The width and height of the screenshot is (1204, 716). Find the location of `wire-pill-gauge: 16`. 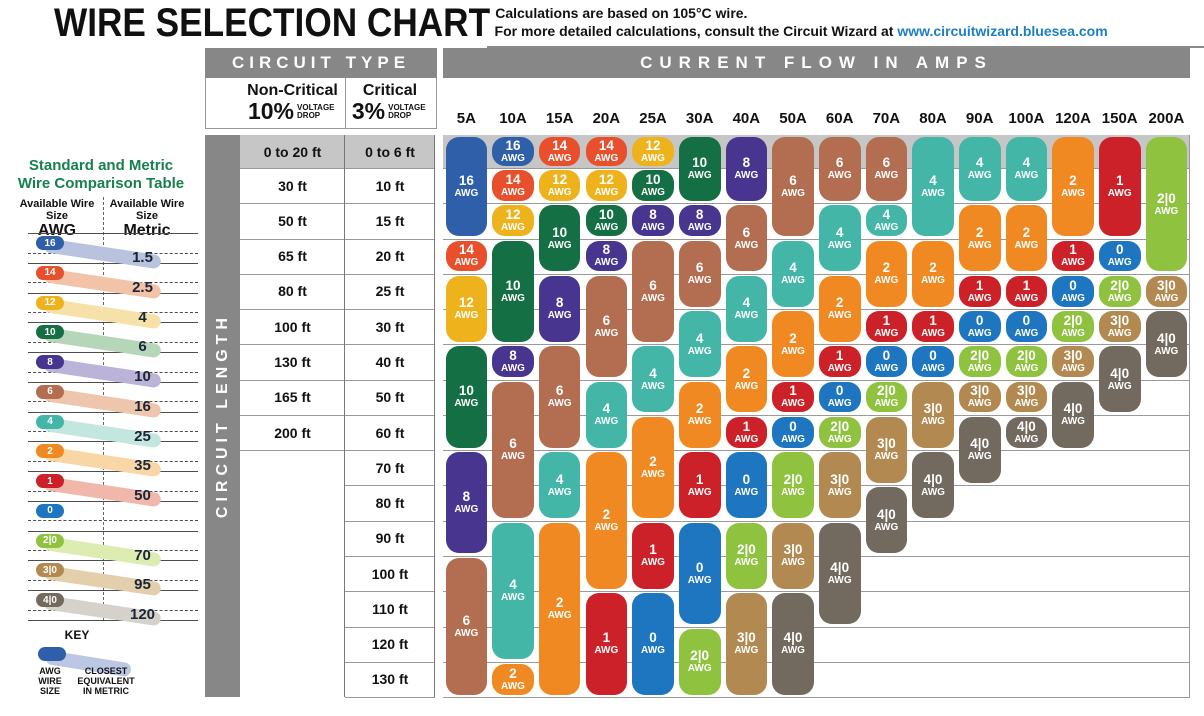

wire-pill-gauge: 16 is located at coordinates (513, 145).